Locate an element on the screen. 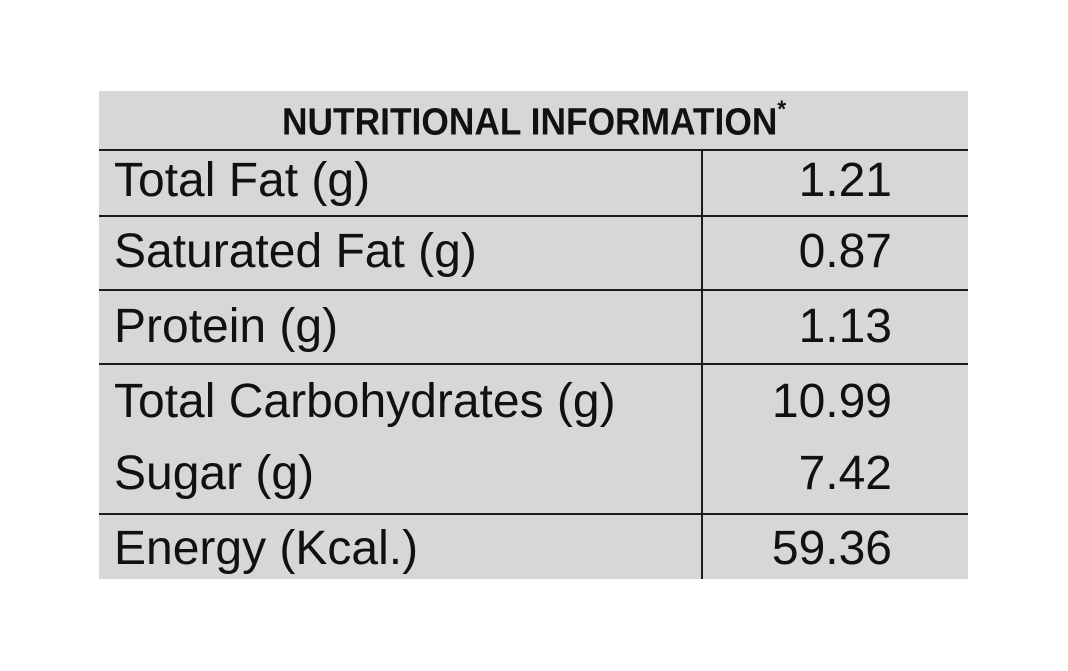 The width and height of the screenshot is (1068, 671). nutrient-value: 1.21 is located at coordinates (845, 180).